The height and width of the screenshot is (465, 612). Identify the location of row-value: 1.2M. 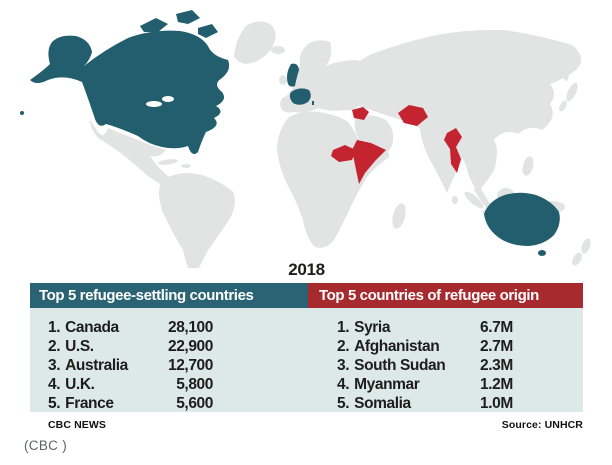
(496, 384).